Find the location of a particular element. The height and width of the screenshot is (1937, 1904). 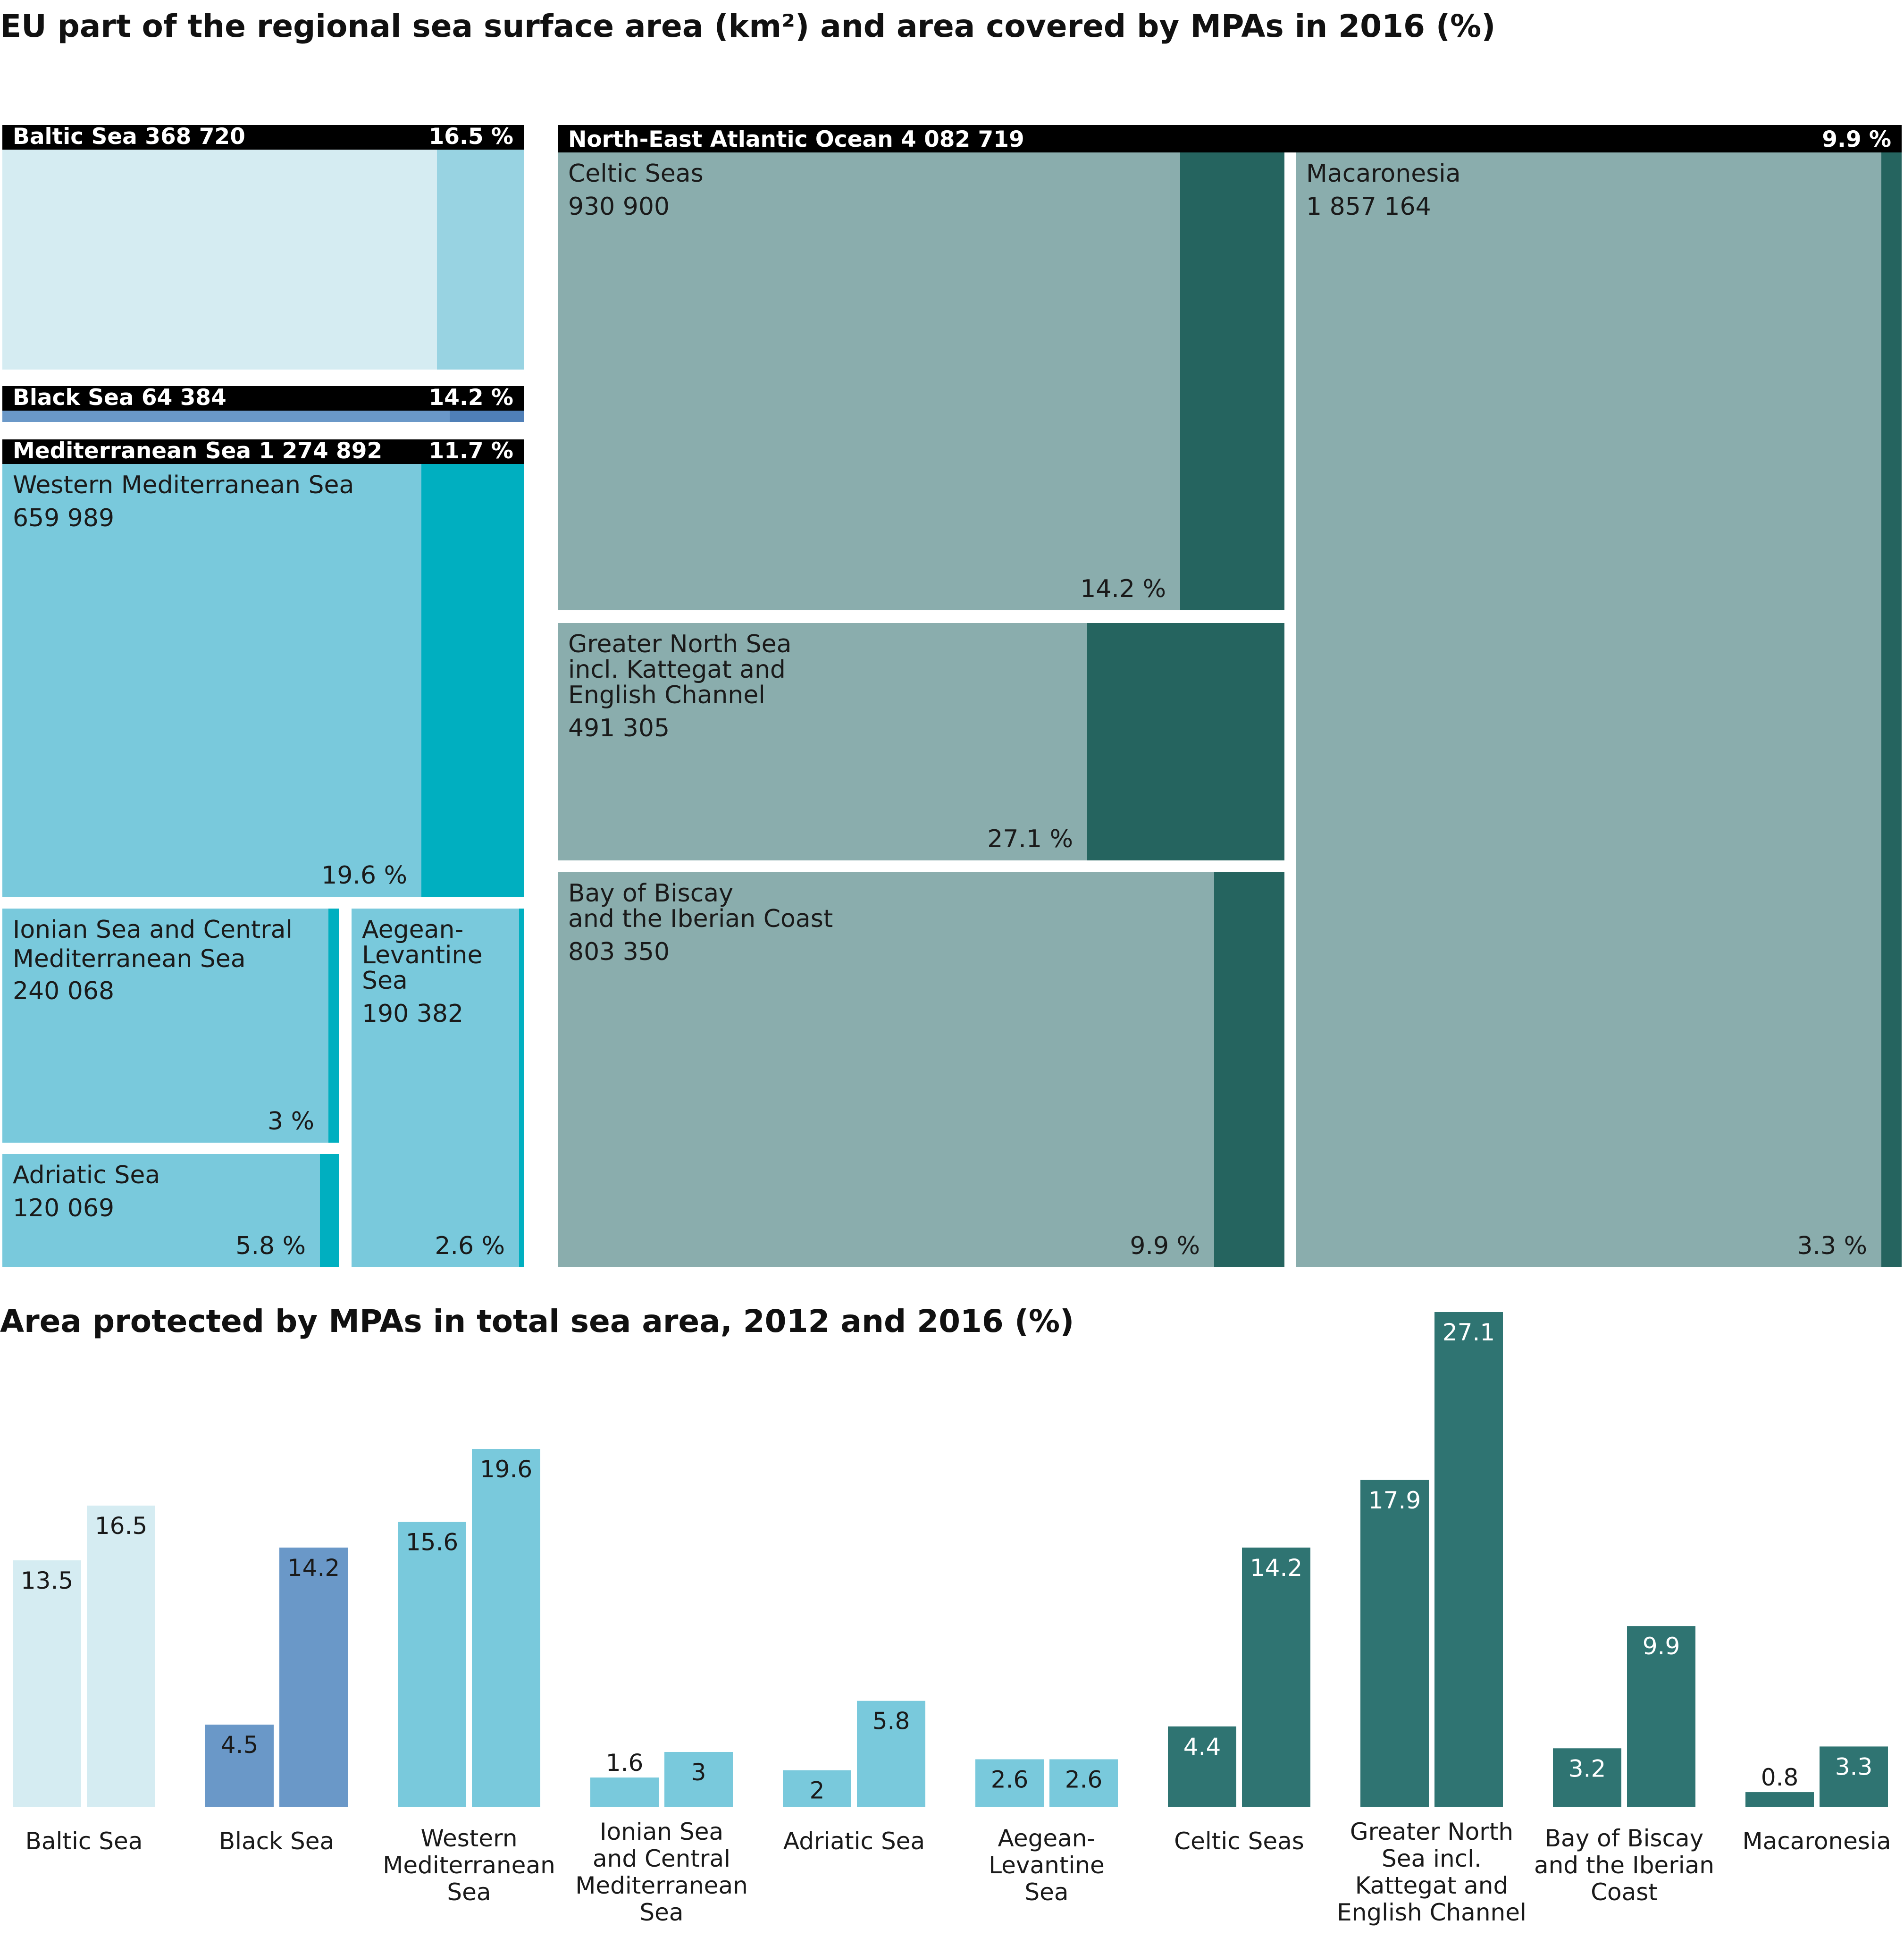

bar-black-sea-2016 is located at coordinates (313, 1677).